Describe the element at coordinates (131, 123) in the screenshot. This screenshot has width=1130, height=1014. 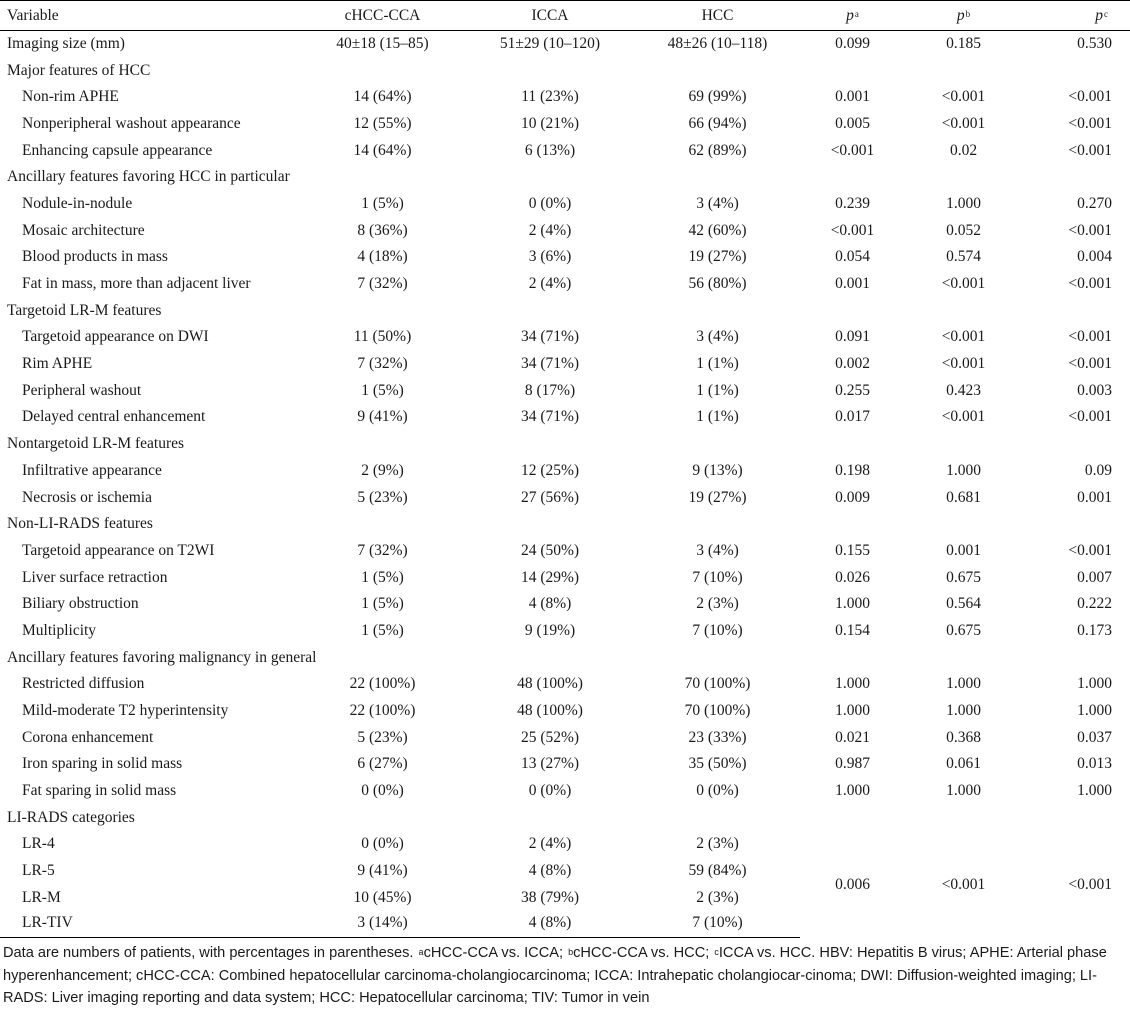
I see `row-label: Nonperipheral washout appearance` at that location.